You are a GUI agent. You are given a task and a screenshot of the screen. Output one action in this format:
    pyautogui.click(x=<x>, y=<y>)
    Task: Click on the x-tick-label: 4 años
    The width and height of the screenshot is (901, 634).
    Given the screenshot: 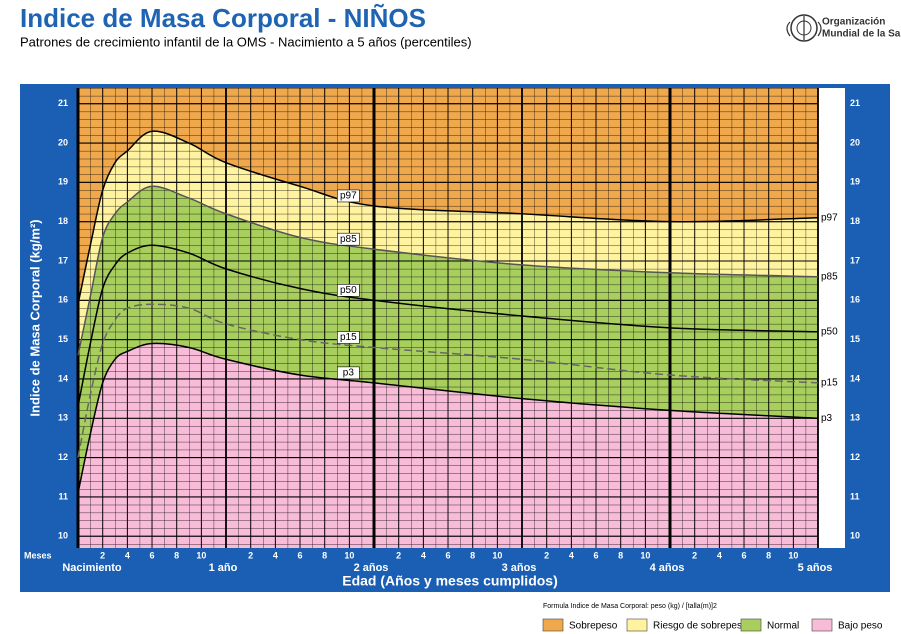 What is the action you would take?
    pyautogui.click(x=667, y=568)
    